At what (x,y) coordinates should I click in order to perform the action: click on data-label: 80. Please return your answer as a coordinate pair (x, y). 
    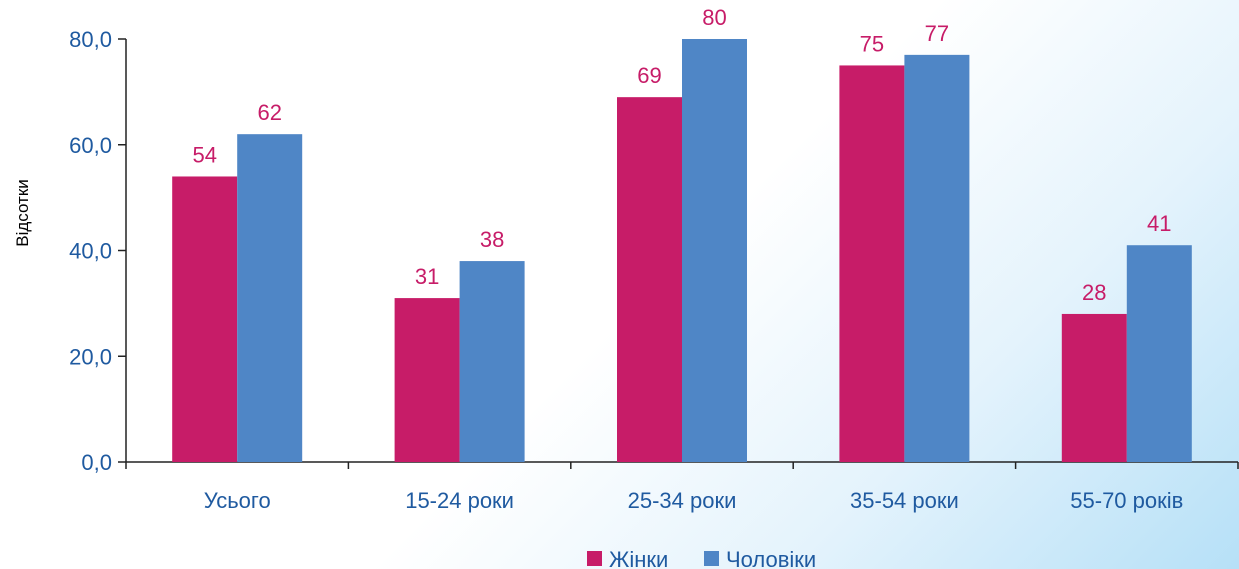
    Looking at the image, I should click on (714, 17).